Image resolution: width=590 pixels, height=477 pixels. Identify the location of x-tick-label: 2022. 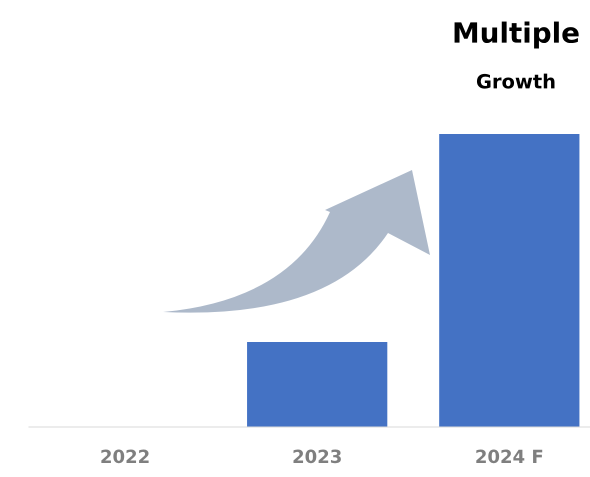
(125, 457).